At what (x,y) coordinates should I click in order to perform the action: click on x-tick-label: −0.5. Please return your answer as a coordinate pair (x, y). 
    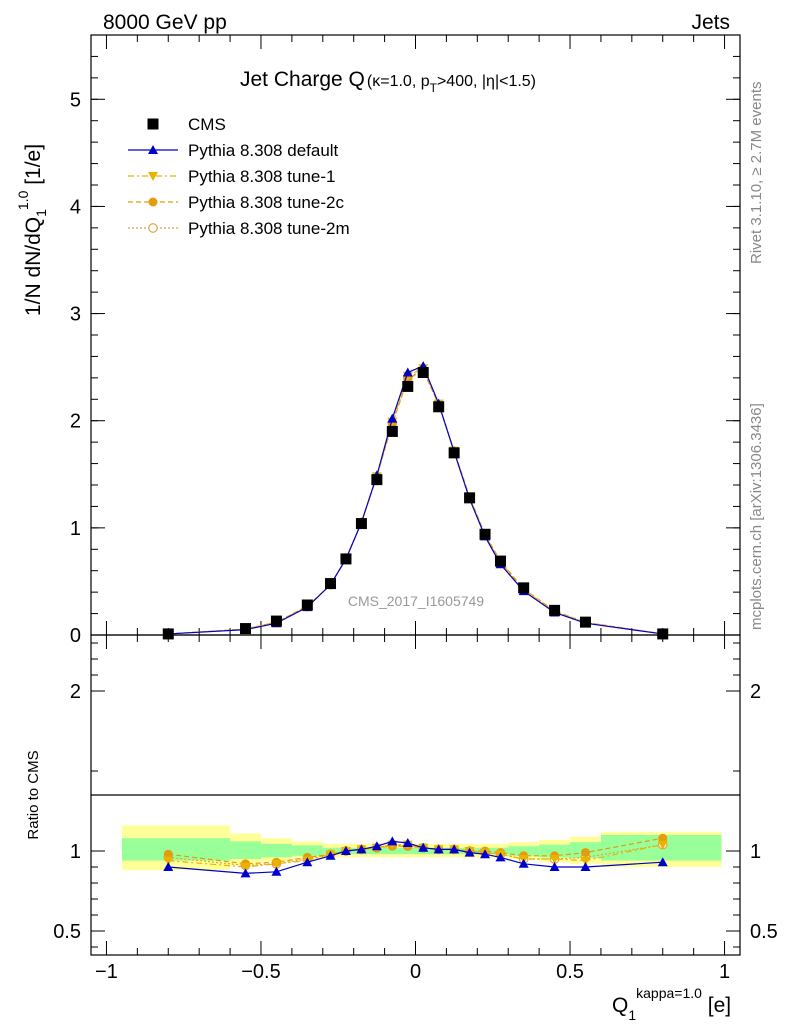
    Looking at the image, I should click on (260, 972).